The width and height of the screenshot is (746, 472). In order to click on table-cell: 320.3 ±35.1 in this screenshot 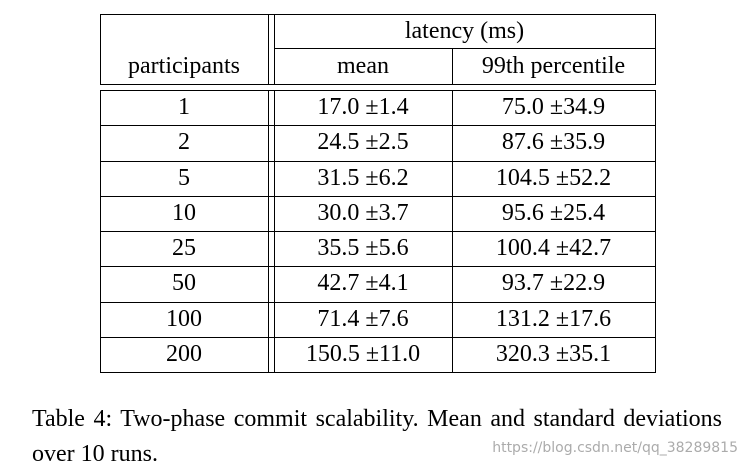, I will do `click(553, 353)`.